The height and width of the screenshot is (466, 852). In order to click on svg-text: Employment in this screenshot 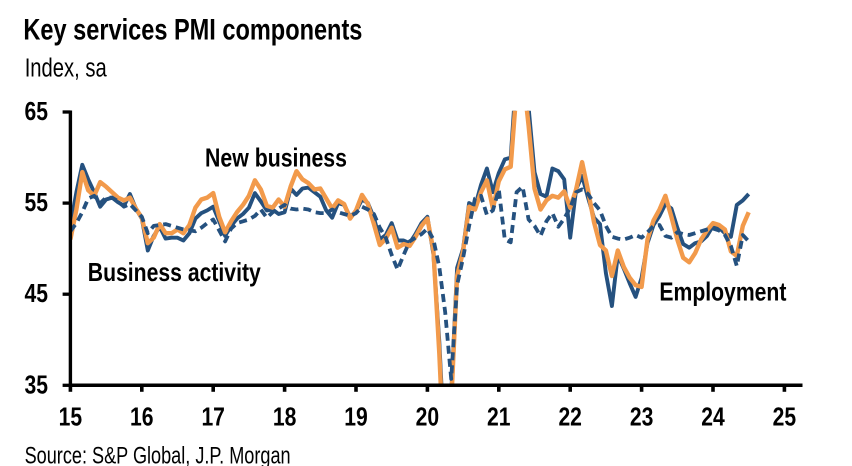, I will do `click(722, 292)`.